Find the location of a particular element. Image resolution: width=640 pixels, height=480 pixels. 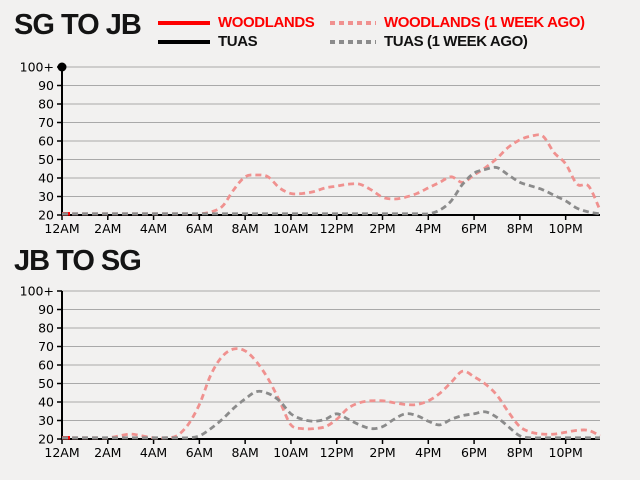

legend-item-woodlands: WOODLANDS is located at coordinates (236, 22).